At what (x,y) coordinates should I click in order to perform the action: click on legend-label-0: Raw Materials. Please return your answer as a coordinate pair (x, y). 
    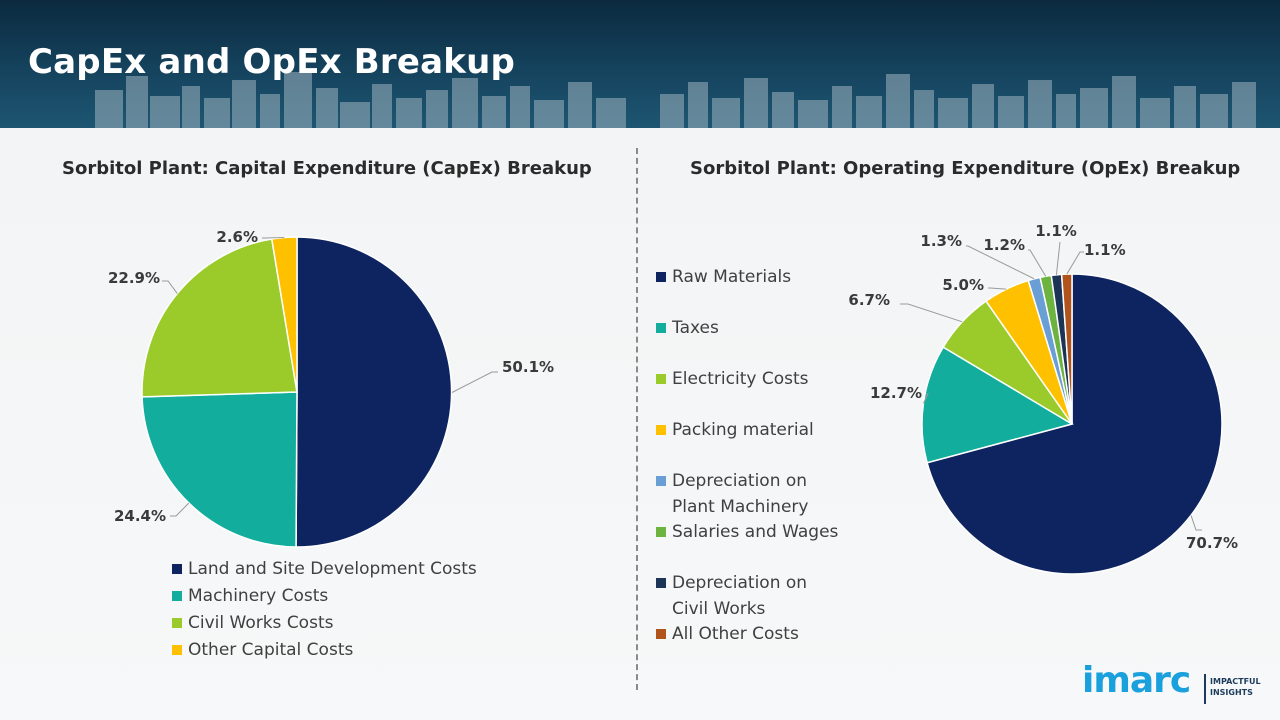
    Looking at the image, I should click on (732, 277).